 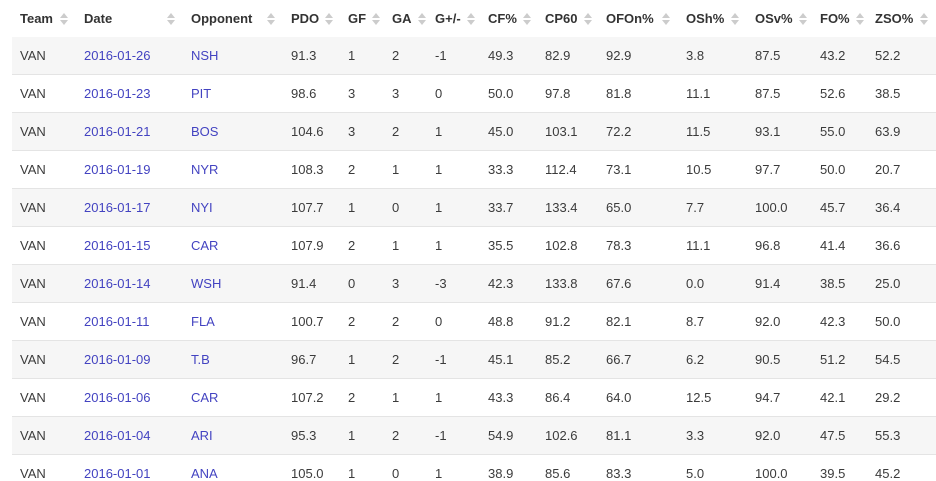 What do you see at coordinates (205, 55) in the screenshot?
I see `opponent-link: NSH` at bounding box center [205, 55].